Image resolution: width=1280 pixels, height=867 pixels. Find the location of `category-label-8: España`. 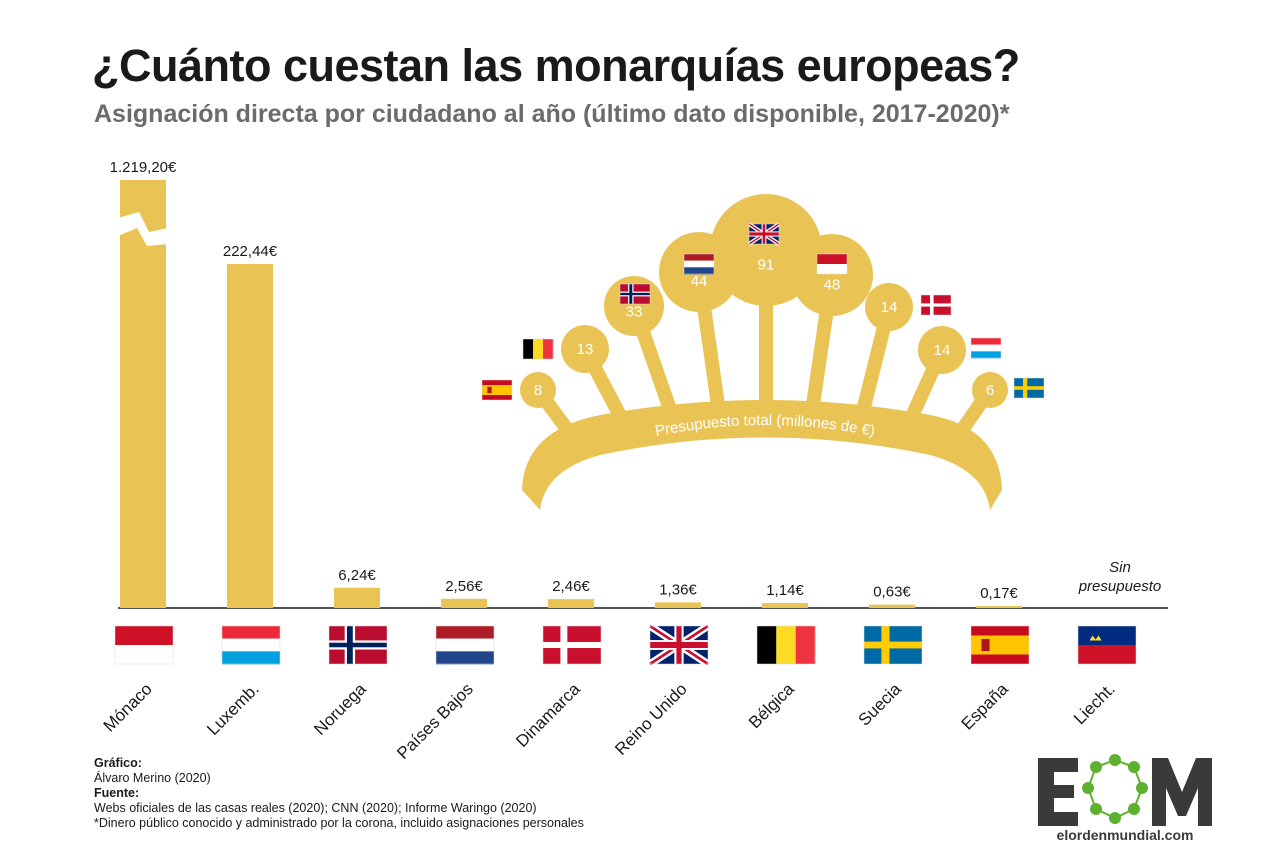

category-label-8: España is located at coordinates (985, 706).